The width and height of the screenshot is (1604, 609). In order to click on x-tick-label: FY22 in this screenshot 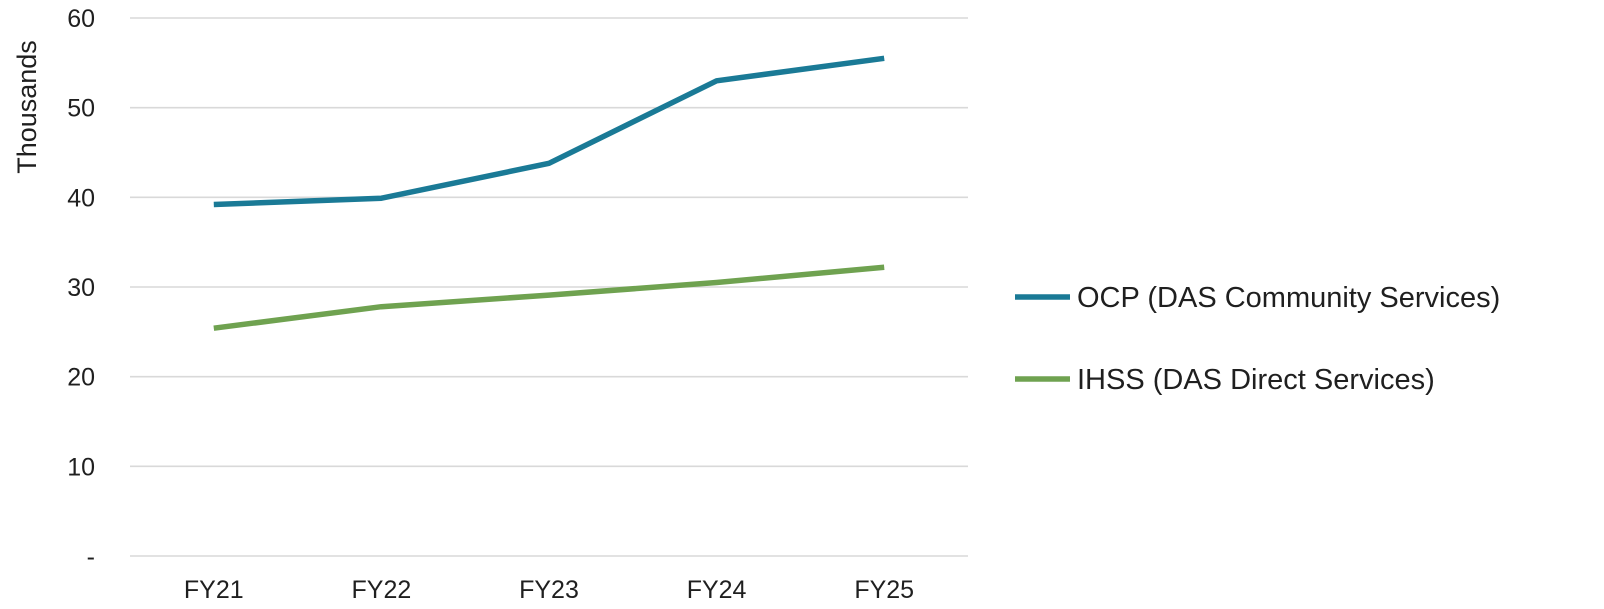, I will do `click(382, 590)`.